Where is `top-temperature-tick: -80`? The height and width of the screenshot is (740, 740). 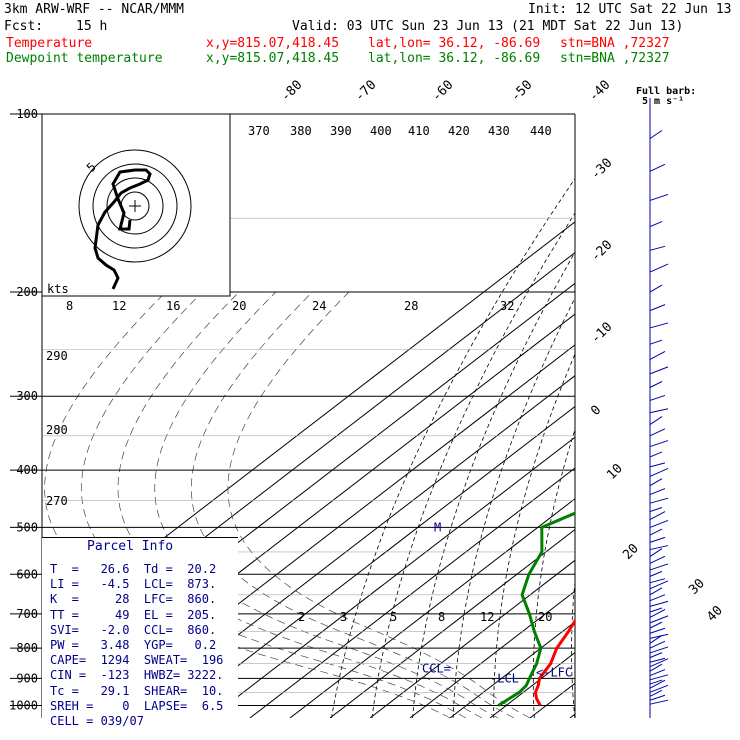
top-temperature-tick: -80 is located at coordinates (291, 91).